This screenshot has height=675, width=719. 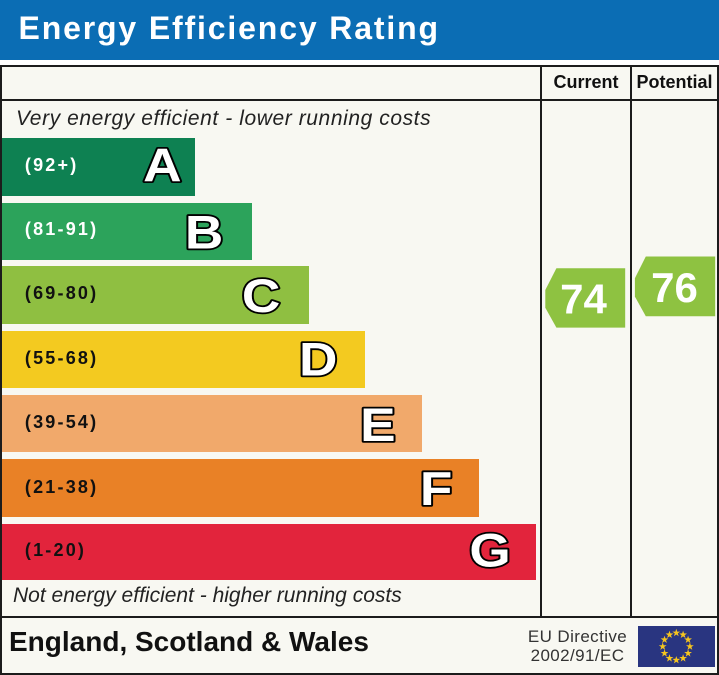 What do you see at coordinates (162, 165) in the screenshot?
I see `svg-text: A` at bounding box center [162, 165].